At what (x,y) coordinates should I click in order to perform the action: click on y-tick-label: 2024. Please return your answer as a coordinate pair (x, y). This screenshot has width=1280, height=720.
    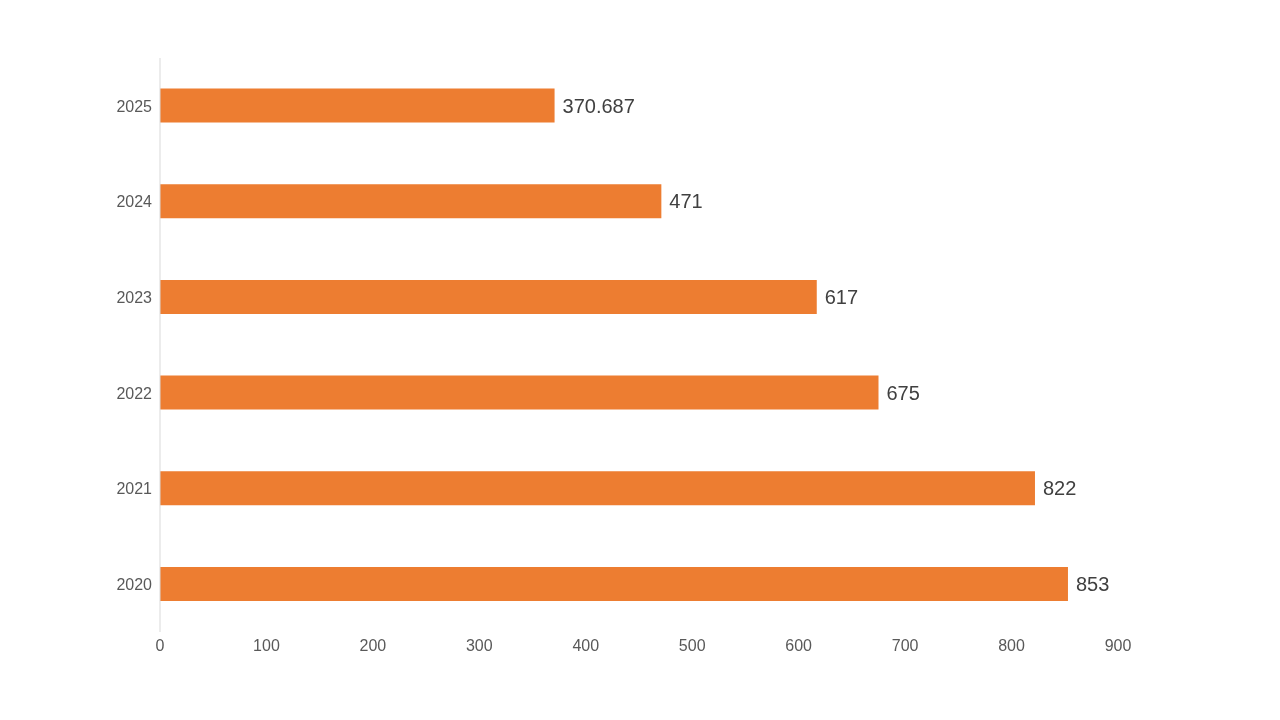
    Looking at the image, I should click on (134, 202).